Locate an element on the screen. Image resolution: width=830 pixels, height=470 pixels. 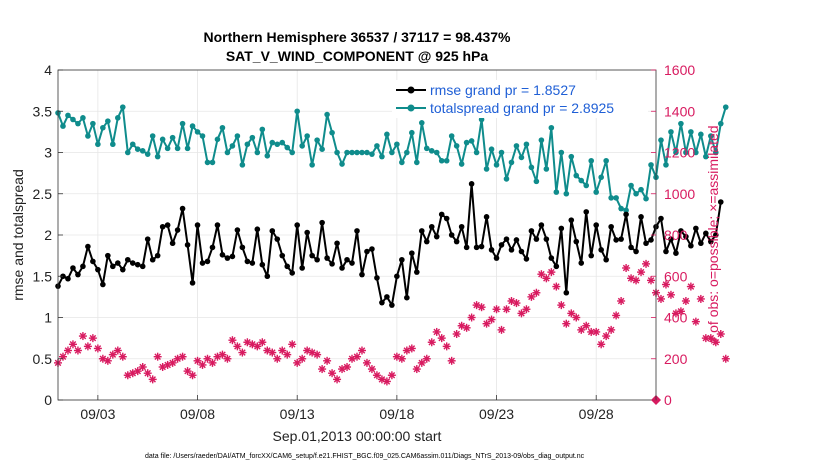
y-axis-label: rmse and totalspread is located at coordinates (18, 235).